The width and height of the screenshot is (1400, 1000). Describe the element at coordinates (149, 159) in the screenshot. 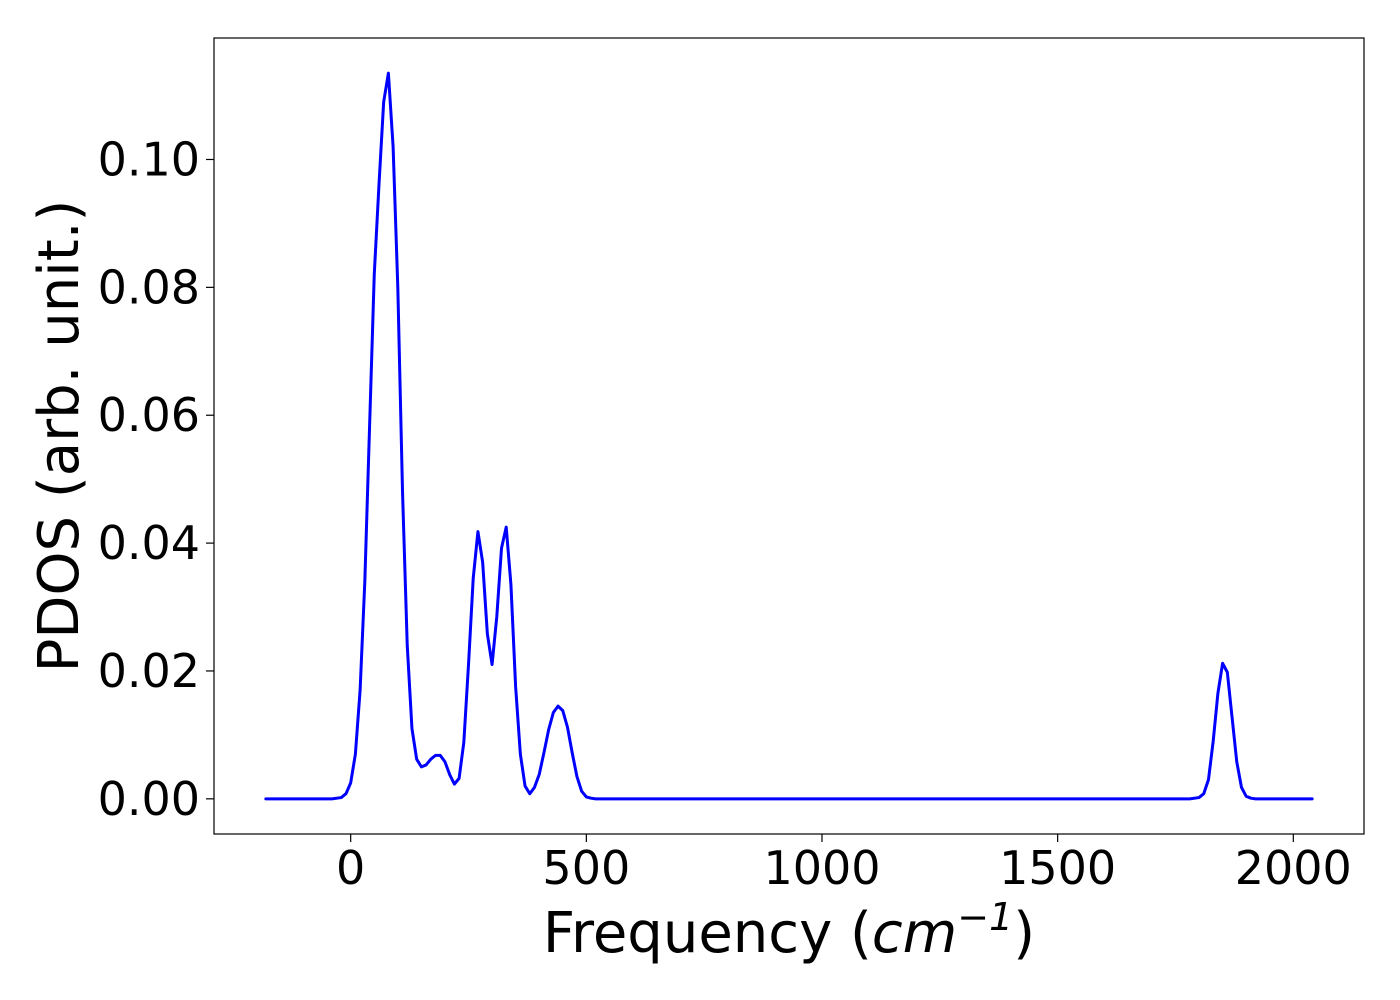

I see `y-tick-label: 0.10` at that location.